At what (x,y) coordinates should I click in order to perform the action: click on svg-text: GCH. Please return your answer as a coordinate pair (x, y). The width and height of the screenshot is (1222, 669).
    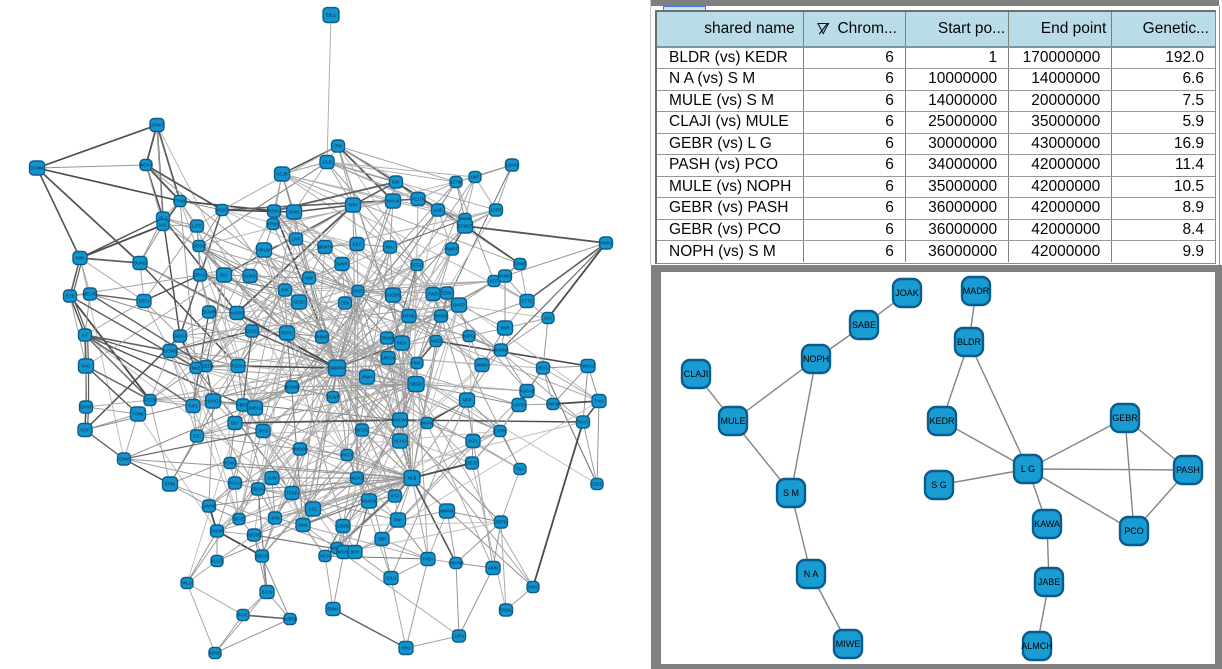
    Looking at the image, I should click on (84, 430).